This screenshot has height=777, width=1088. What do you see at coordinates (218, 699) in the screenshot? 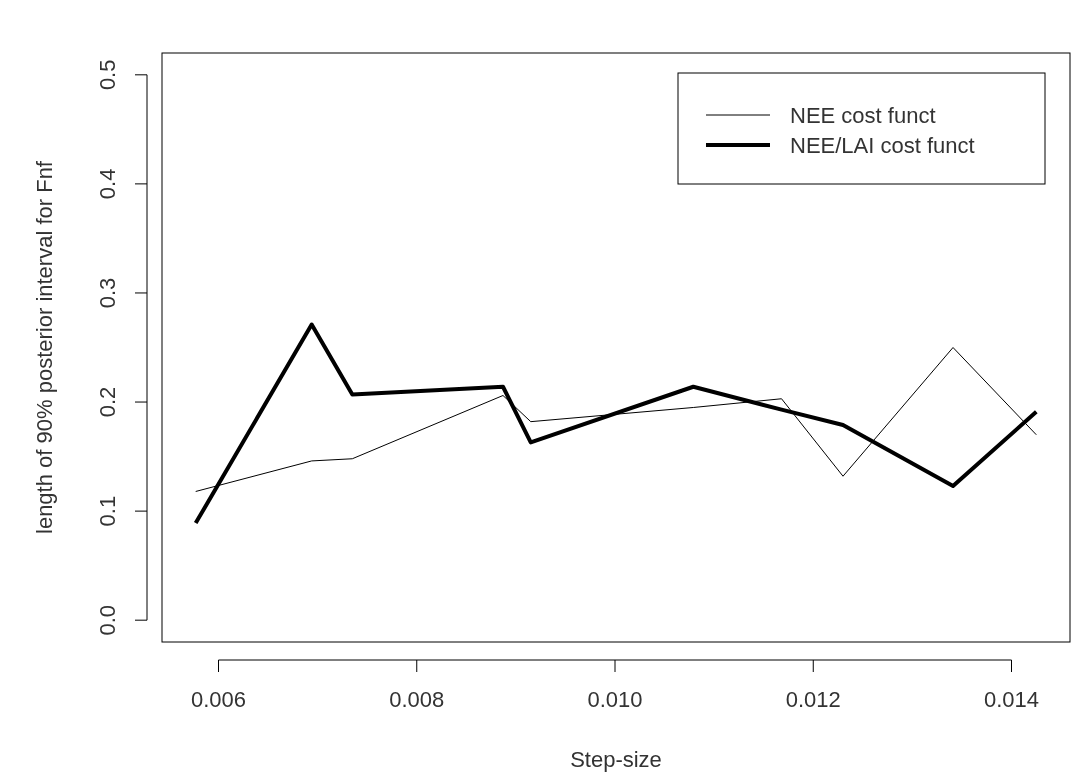
I see `x-tick-label: 0.006` at bounding box center [218, 699].